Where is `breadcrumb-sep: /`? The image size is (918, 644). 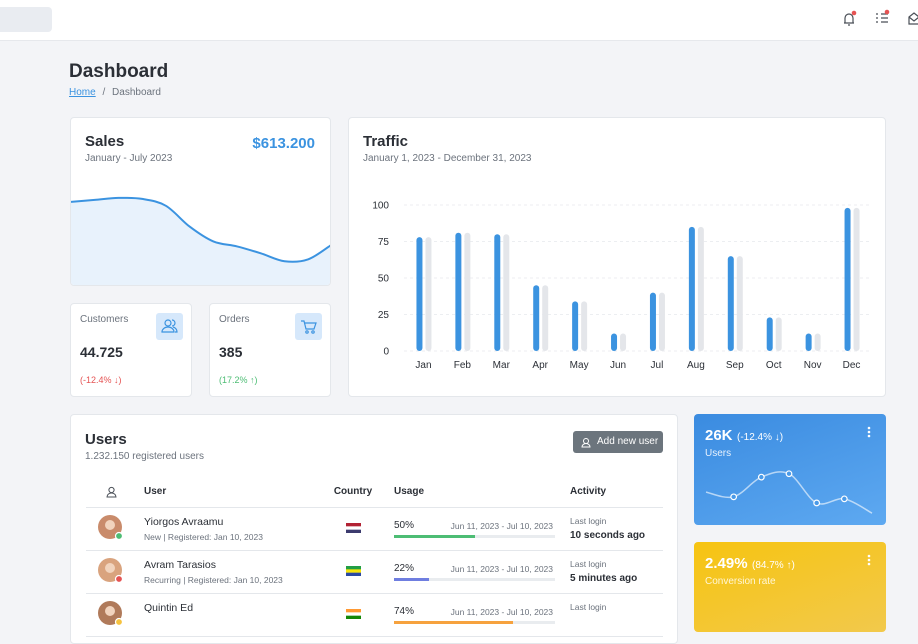 breadcrumb-sep: / is located at coordinates (104, 92).